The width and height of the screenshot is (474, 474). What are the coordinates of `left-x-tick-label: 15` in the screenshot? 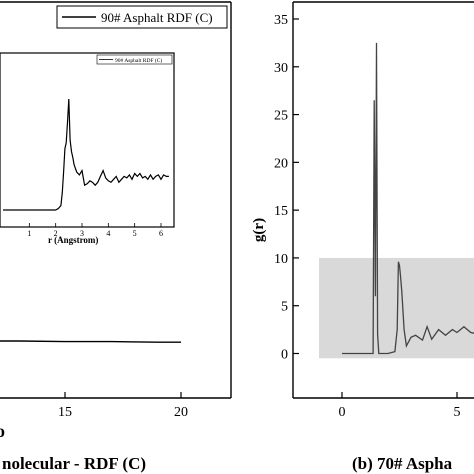 It's located at (65, 412).